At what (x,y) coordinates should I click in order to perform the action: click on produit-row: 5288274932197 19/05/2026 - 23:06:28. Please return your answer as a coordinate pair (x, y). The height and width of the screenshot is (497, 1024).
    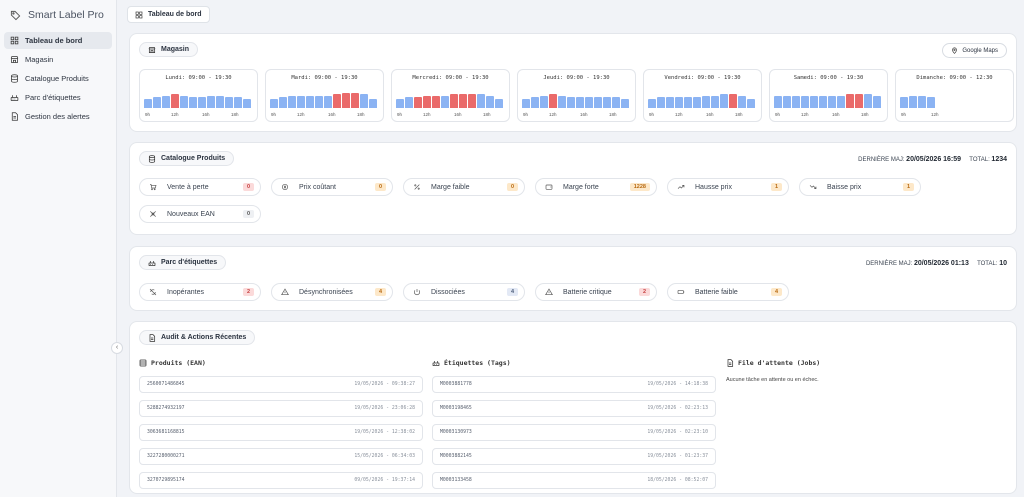
    Looking at the image, I should click on (281, 408).